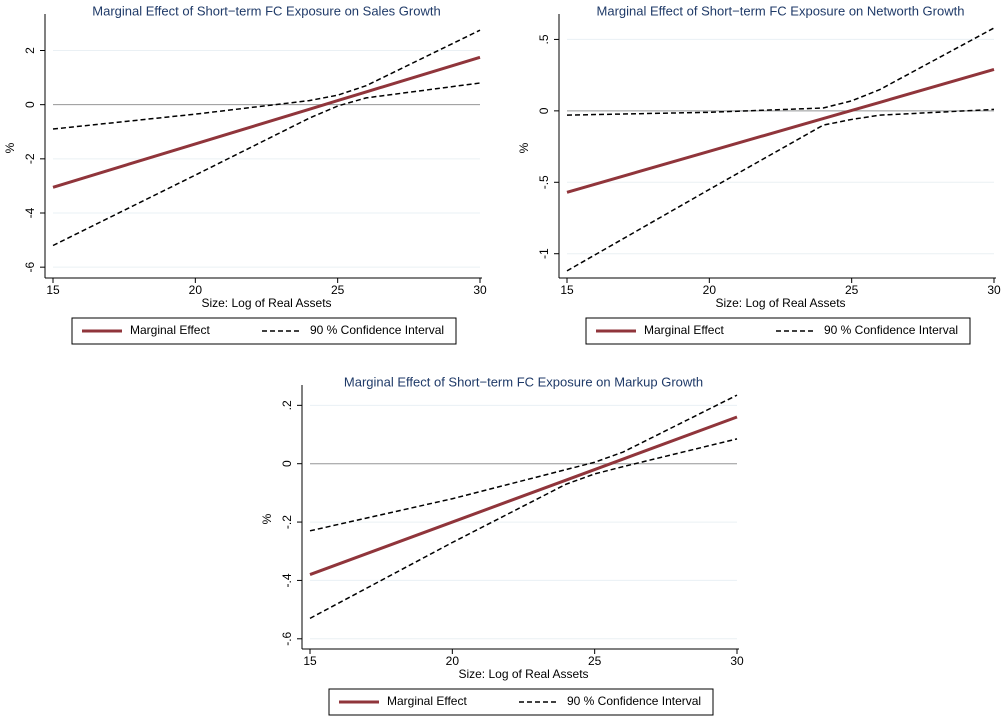 This screenshot has height=719, width=1001. What do you see at coordinates (30, 267) in the screenshot?
I see `y-tick-label: -6` at bounding box center [30, 267].